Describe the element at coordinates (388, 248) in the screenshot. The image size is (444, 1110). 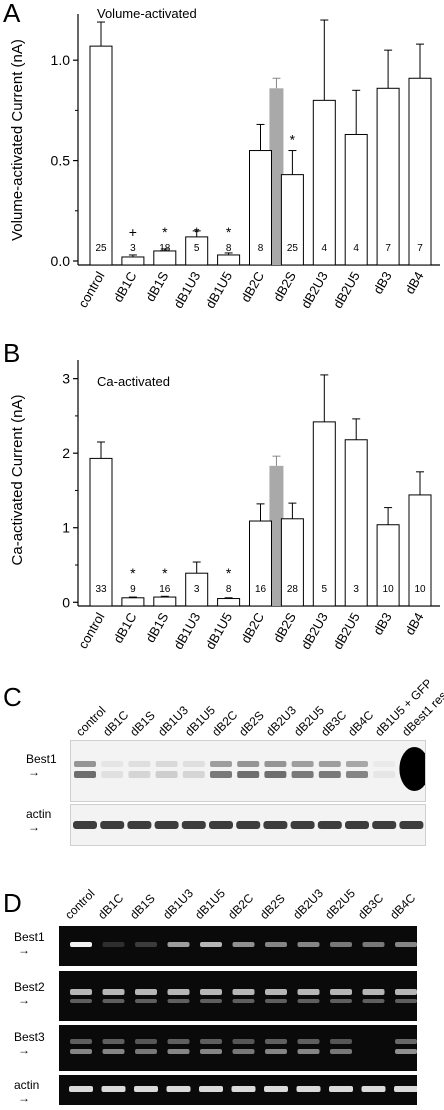
I see `n-label: 7` at that location.